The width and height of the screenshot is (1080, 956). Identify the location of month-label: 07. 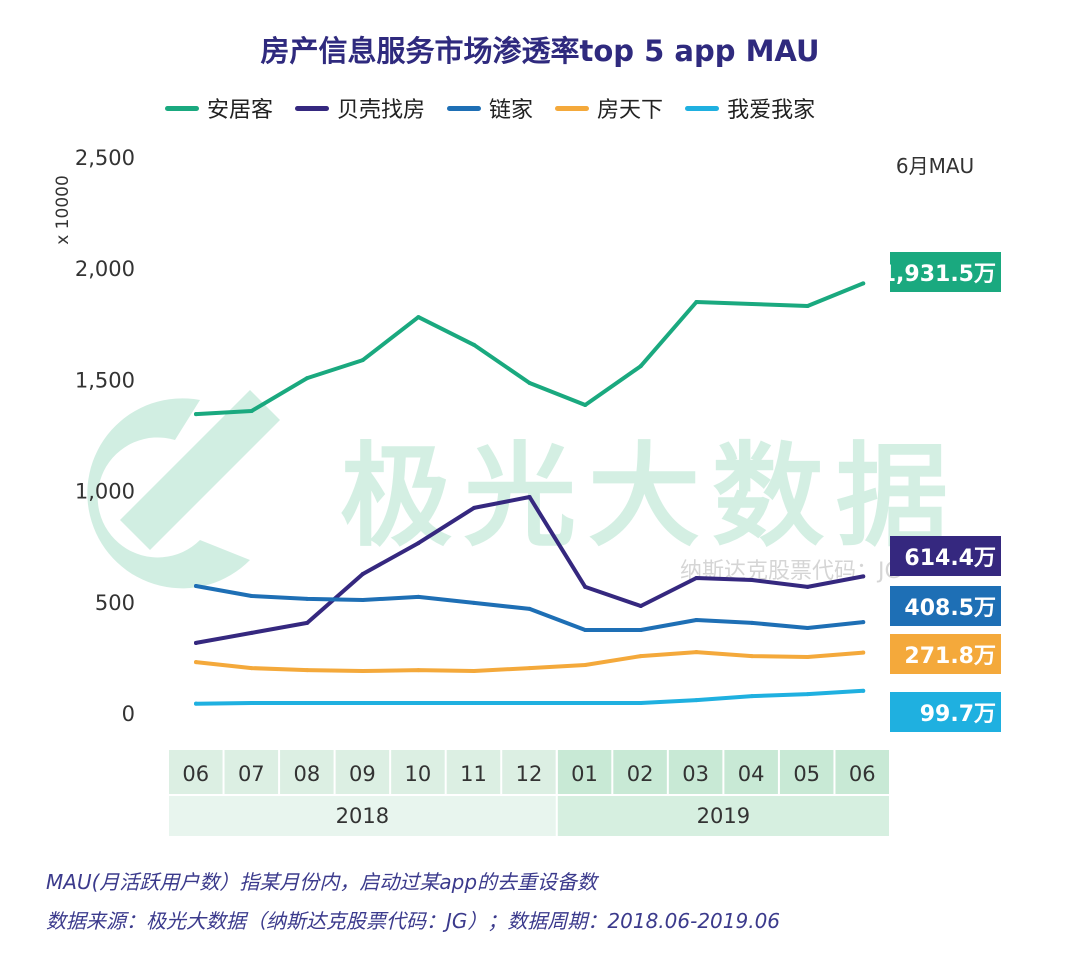
(251, 774).